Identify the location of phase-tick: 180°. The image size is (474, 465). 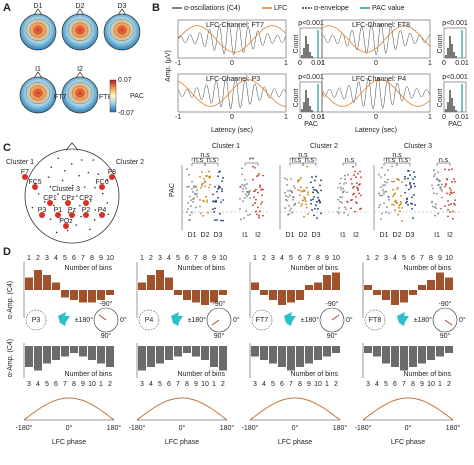
(227, 428).